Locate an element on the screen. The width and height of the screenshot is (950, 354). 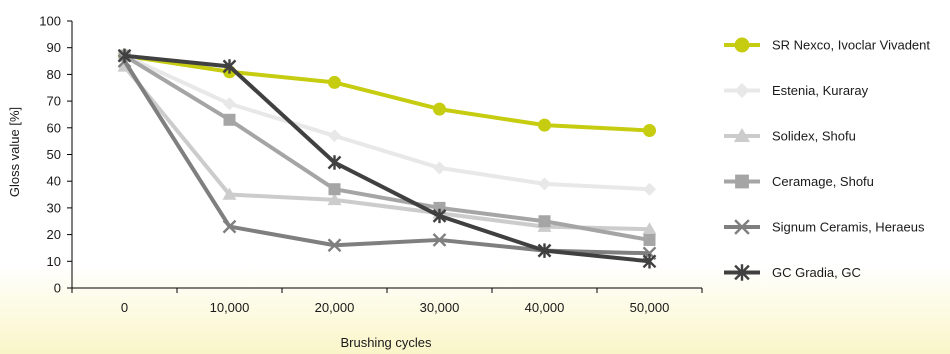
y-tick-label: 90 is located at coordinates (54, 47).